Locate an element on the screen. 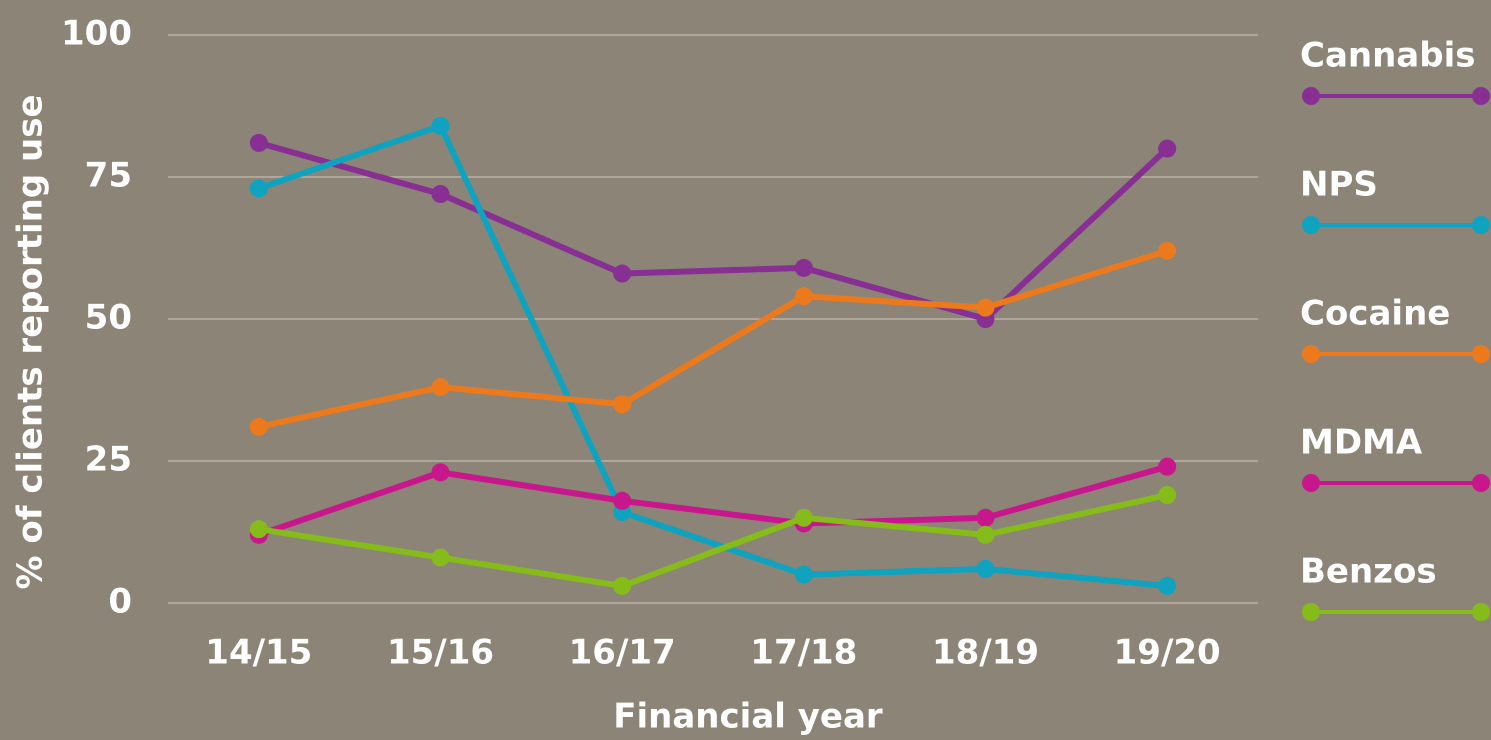 The height and width of the screenshot is (740, 1491). legend-label: Cannabis is located at coordinates (1387, 56).